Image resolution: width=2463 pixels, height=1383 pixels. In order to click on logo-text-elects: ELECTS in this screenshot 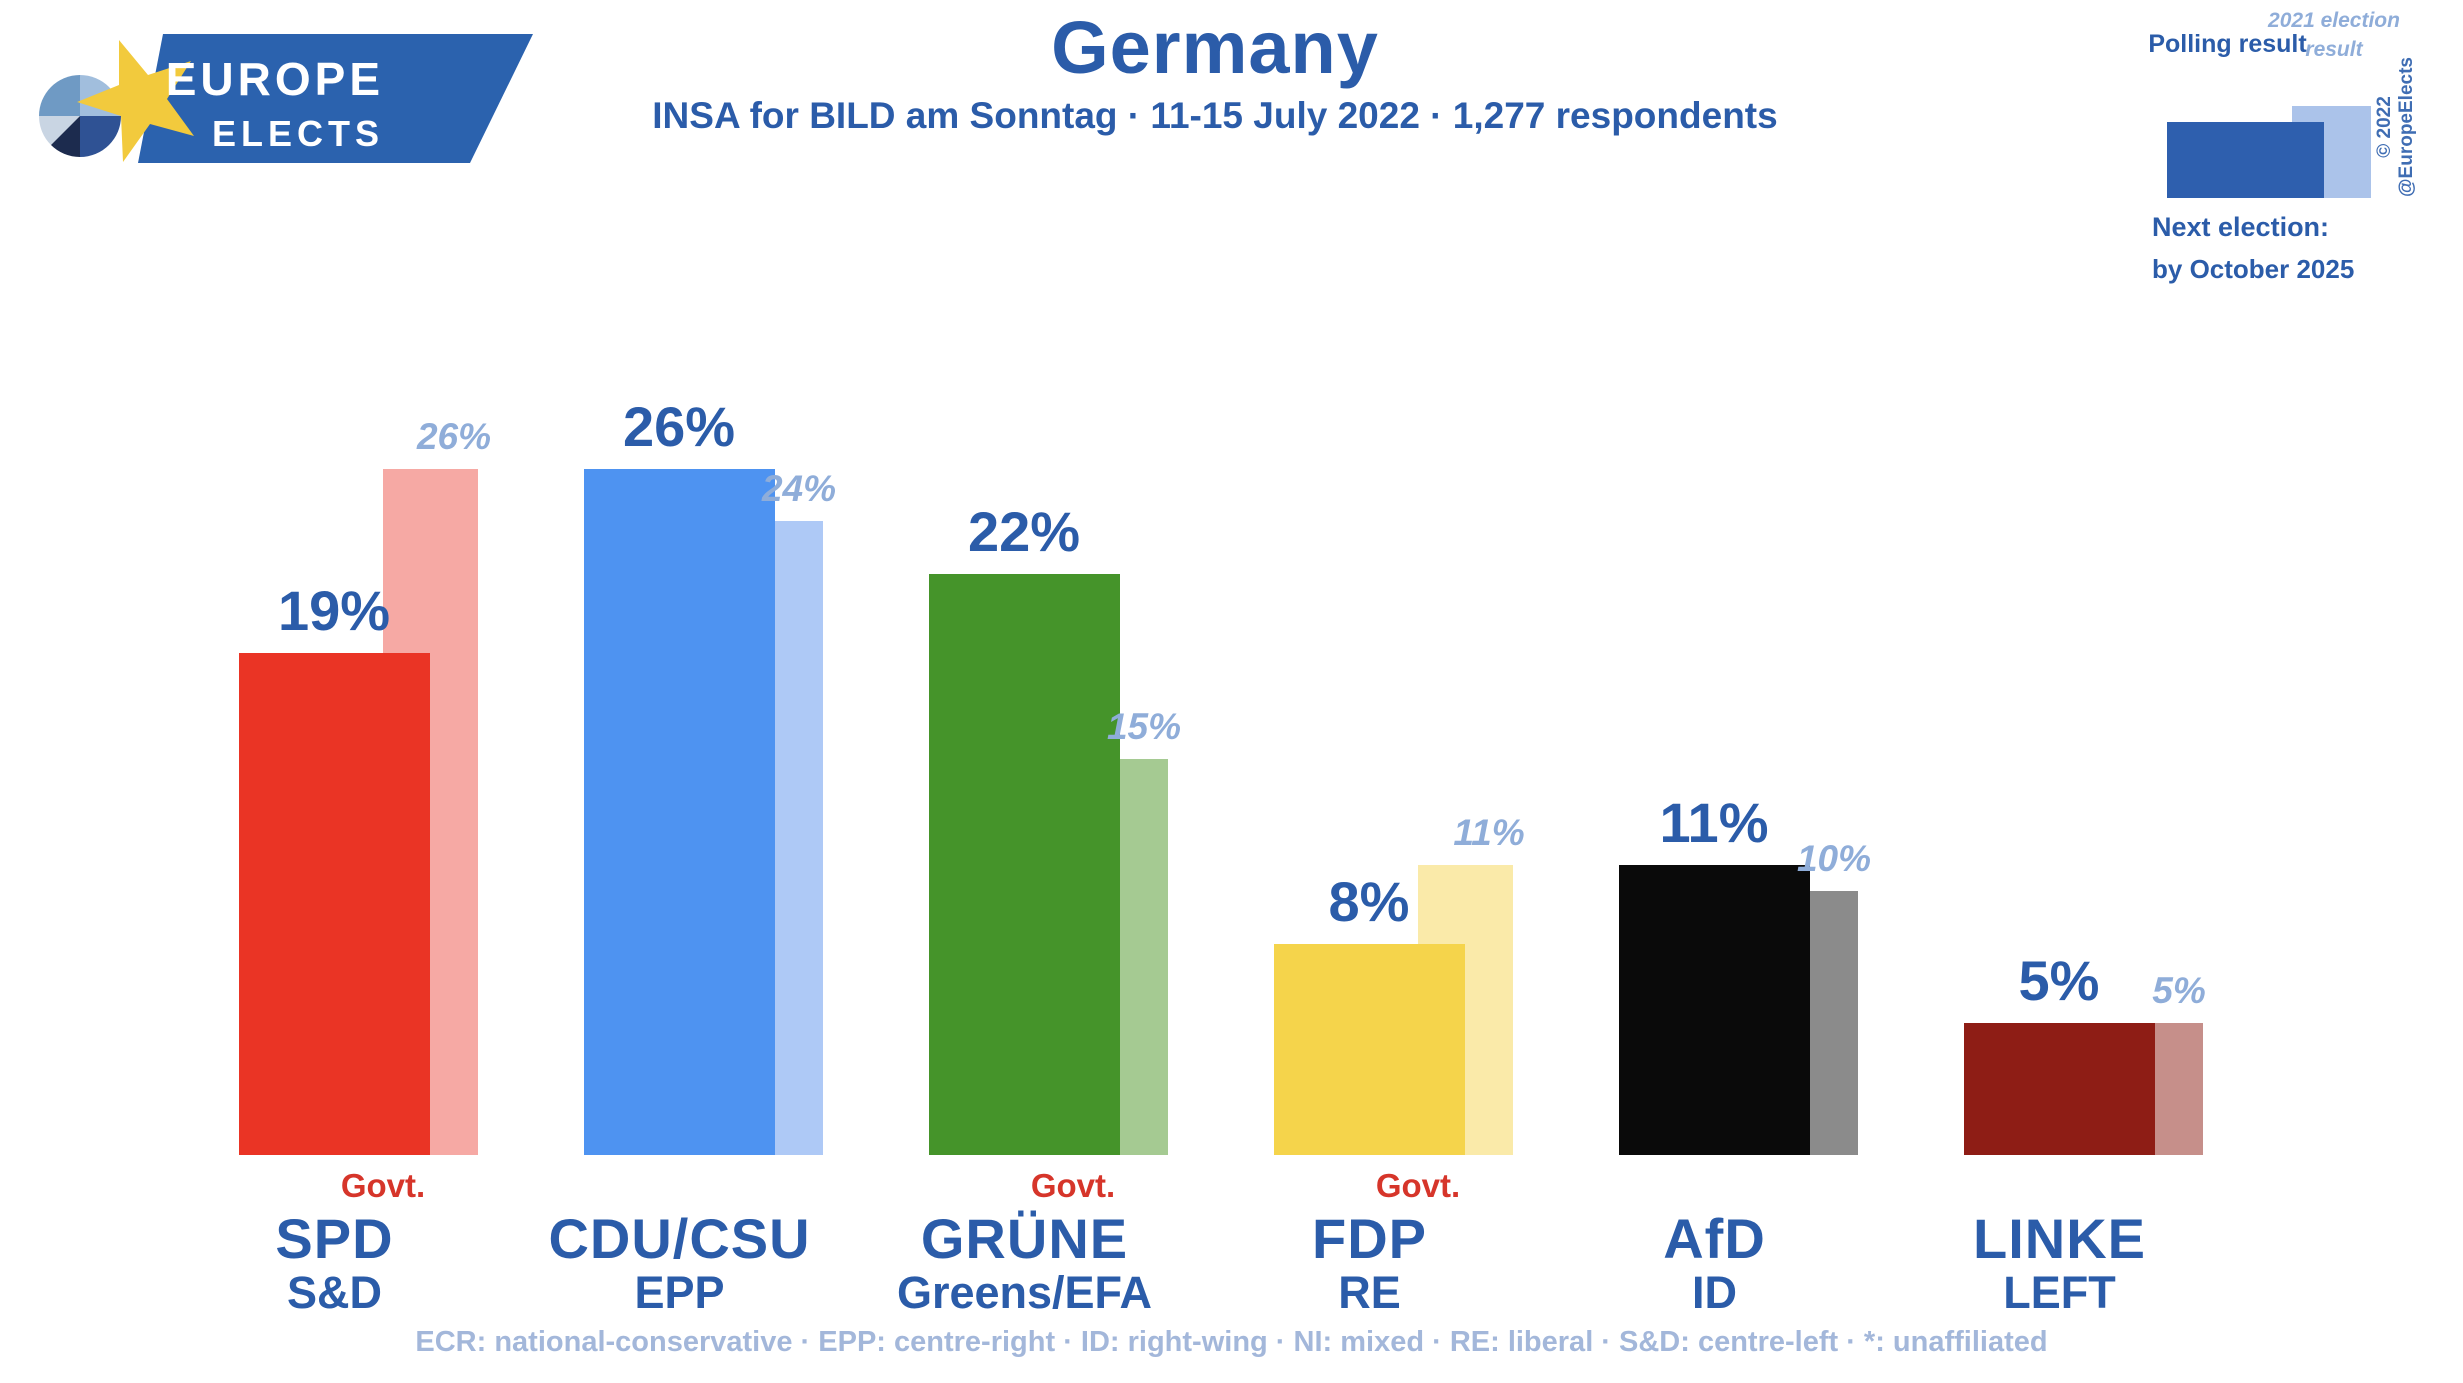, I will do `click(298, 133)`.